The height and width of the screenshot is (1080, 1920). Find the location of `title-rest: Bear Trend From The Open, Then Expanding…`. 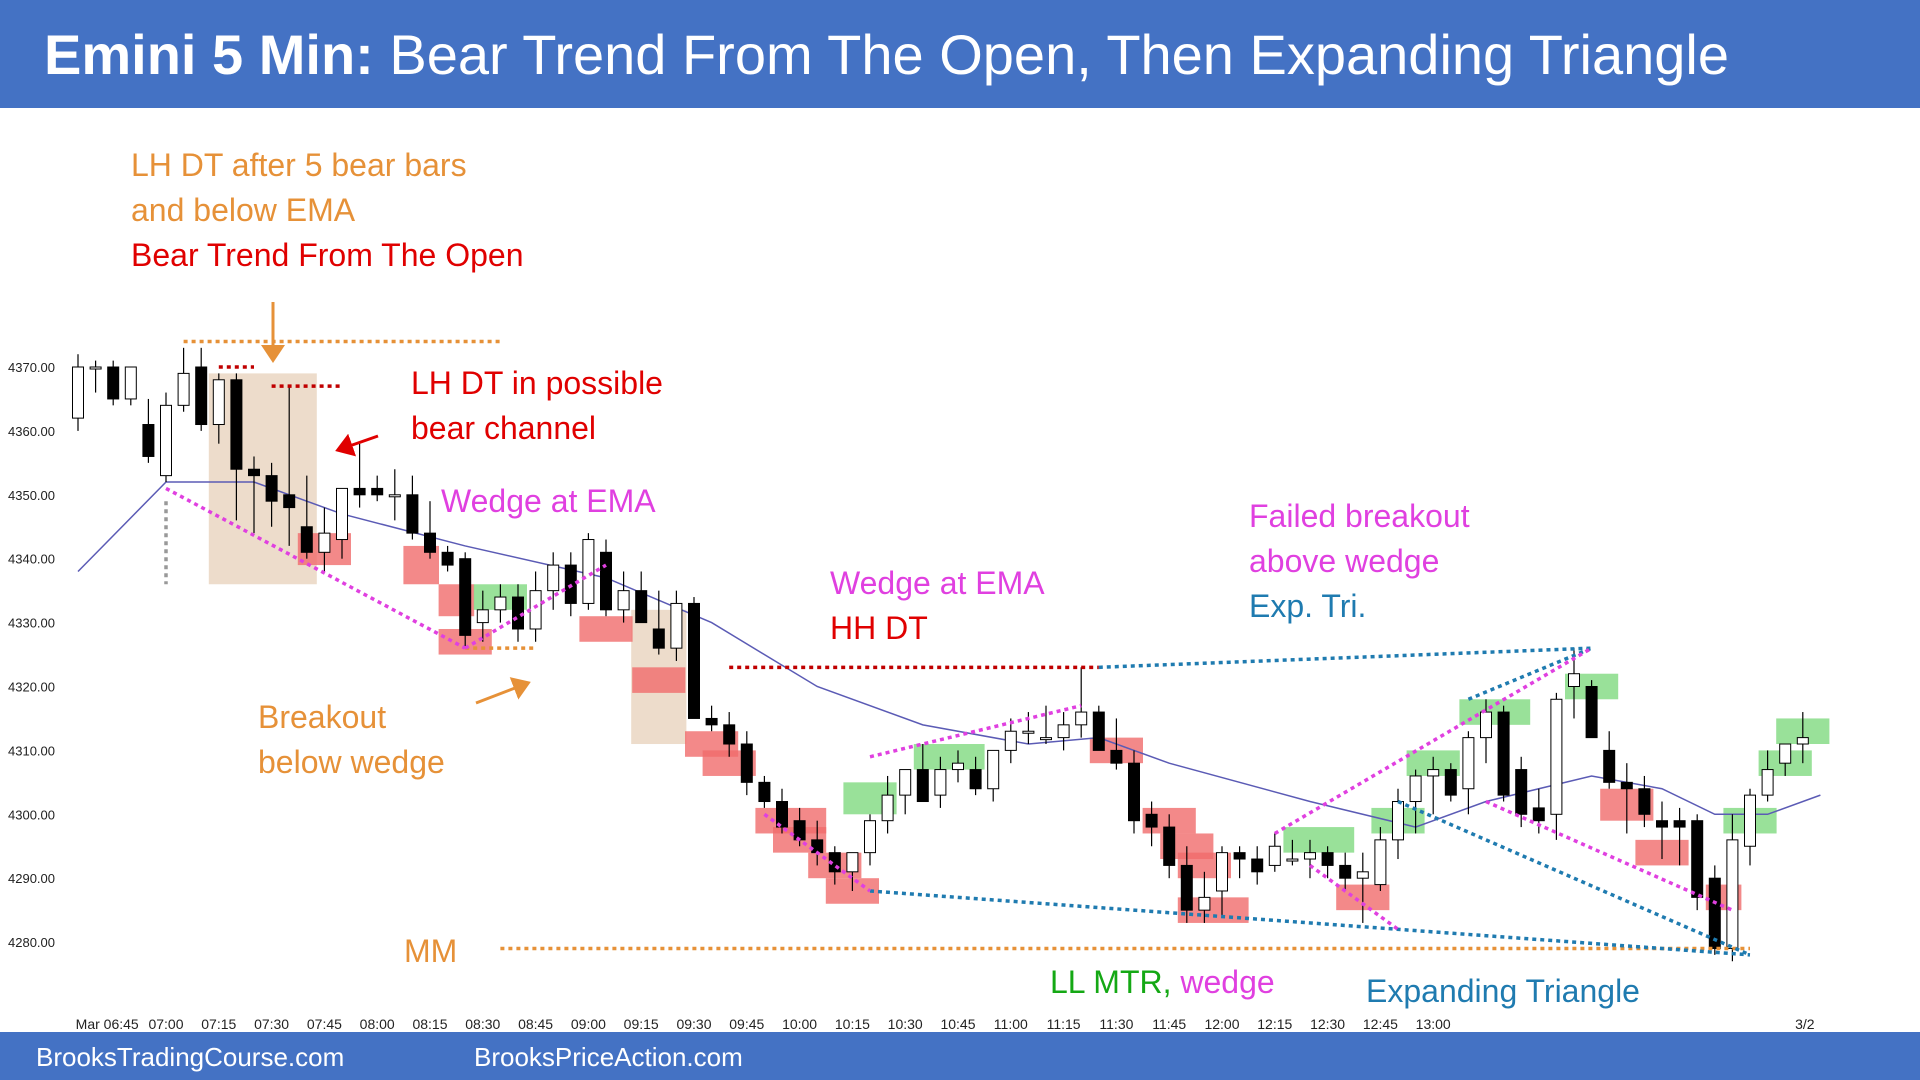

title-rest: Bear Trend From The Open, Then Expanding… is located at coordinates (1059, 54).